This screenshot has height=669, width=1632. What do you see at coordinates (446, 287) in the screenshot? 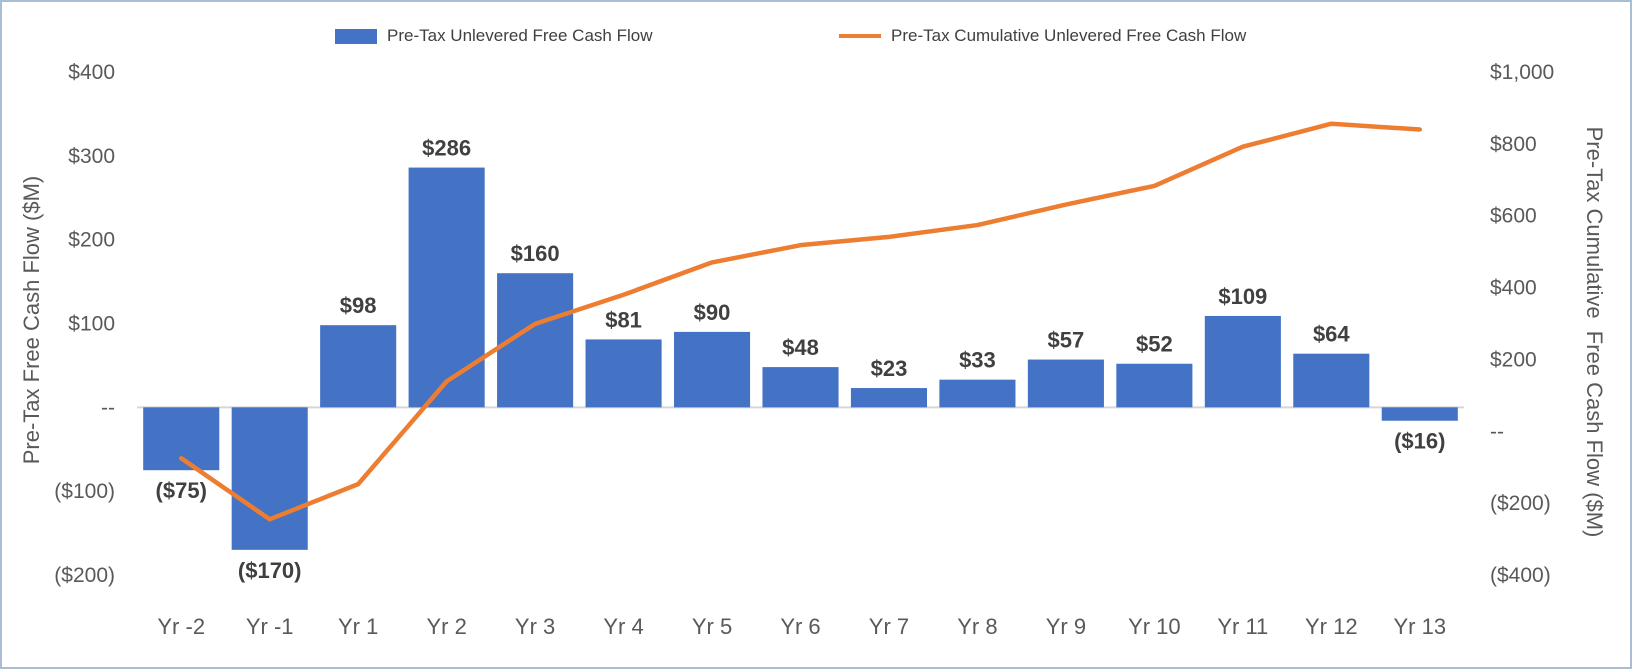
I see `bar-yr2` at bounding box center [446, 287].